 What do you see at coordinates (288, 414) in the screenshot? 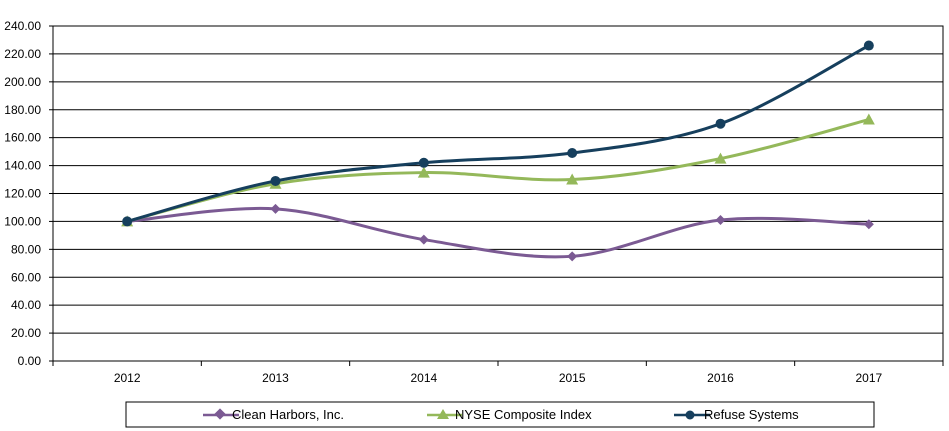
I see `legend-label-clean-harbors: Clean Harbors, Inc.` at bounding box center [288, 414].